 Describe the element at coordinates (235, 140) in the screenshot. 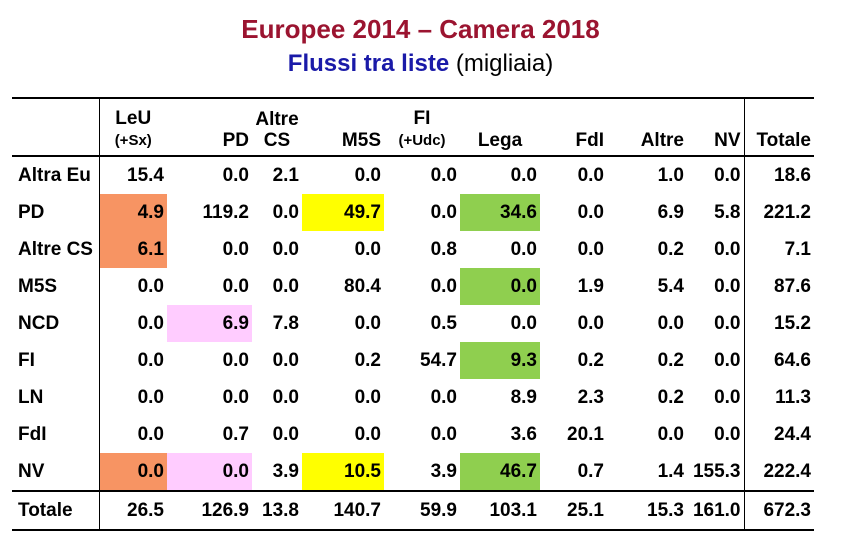

I see `col-header-pd: PD` at that location.